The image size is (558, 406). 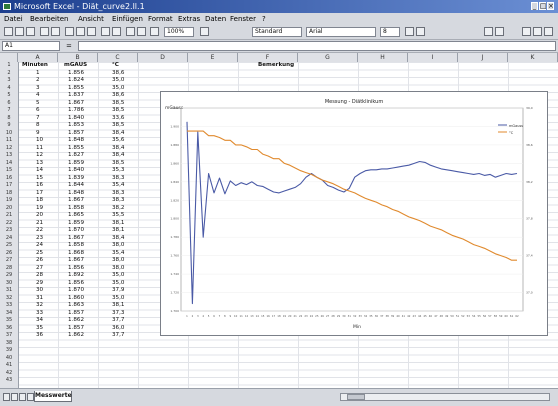 I want to click on table-cell: 10, so click(x=40, y=140).